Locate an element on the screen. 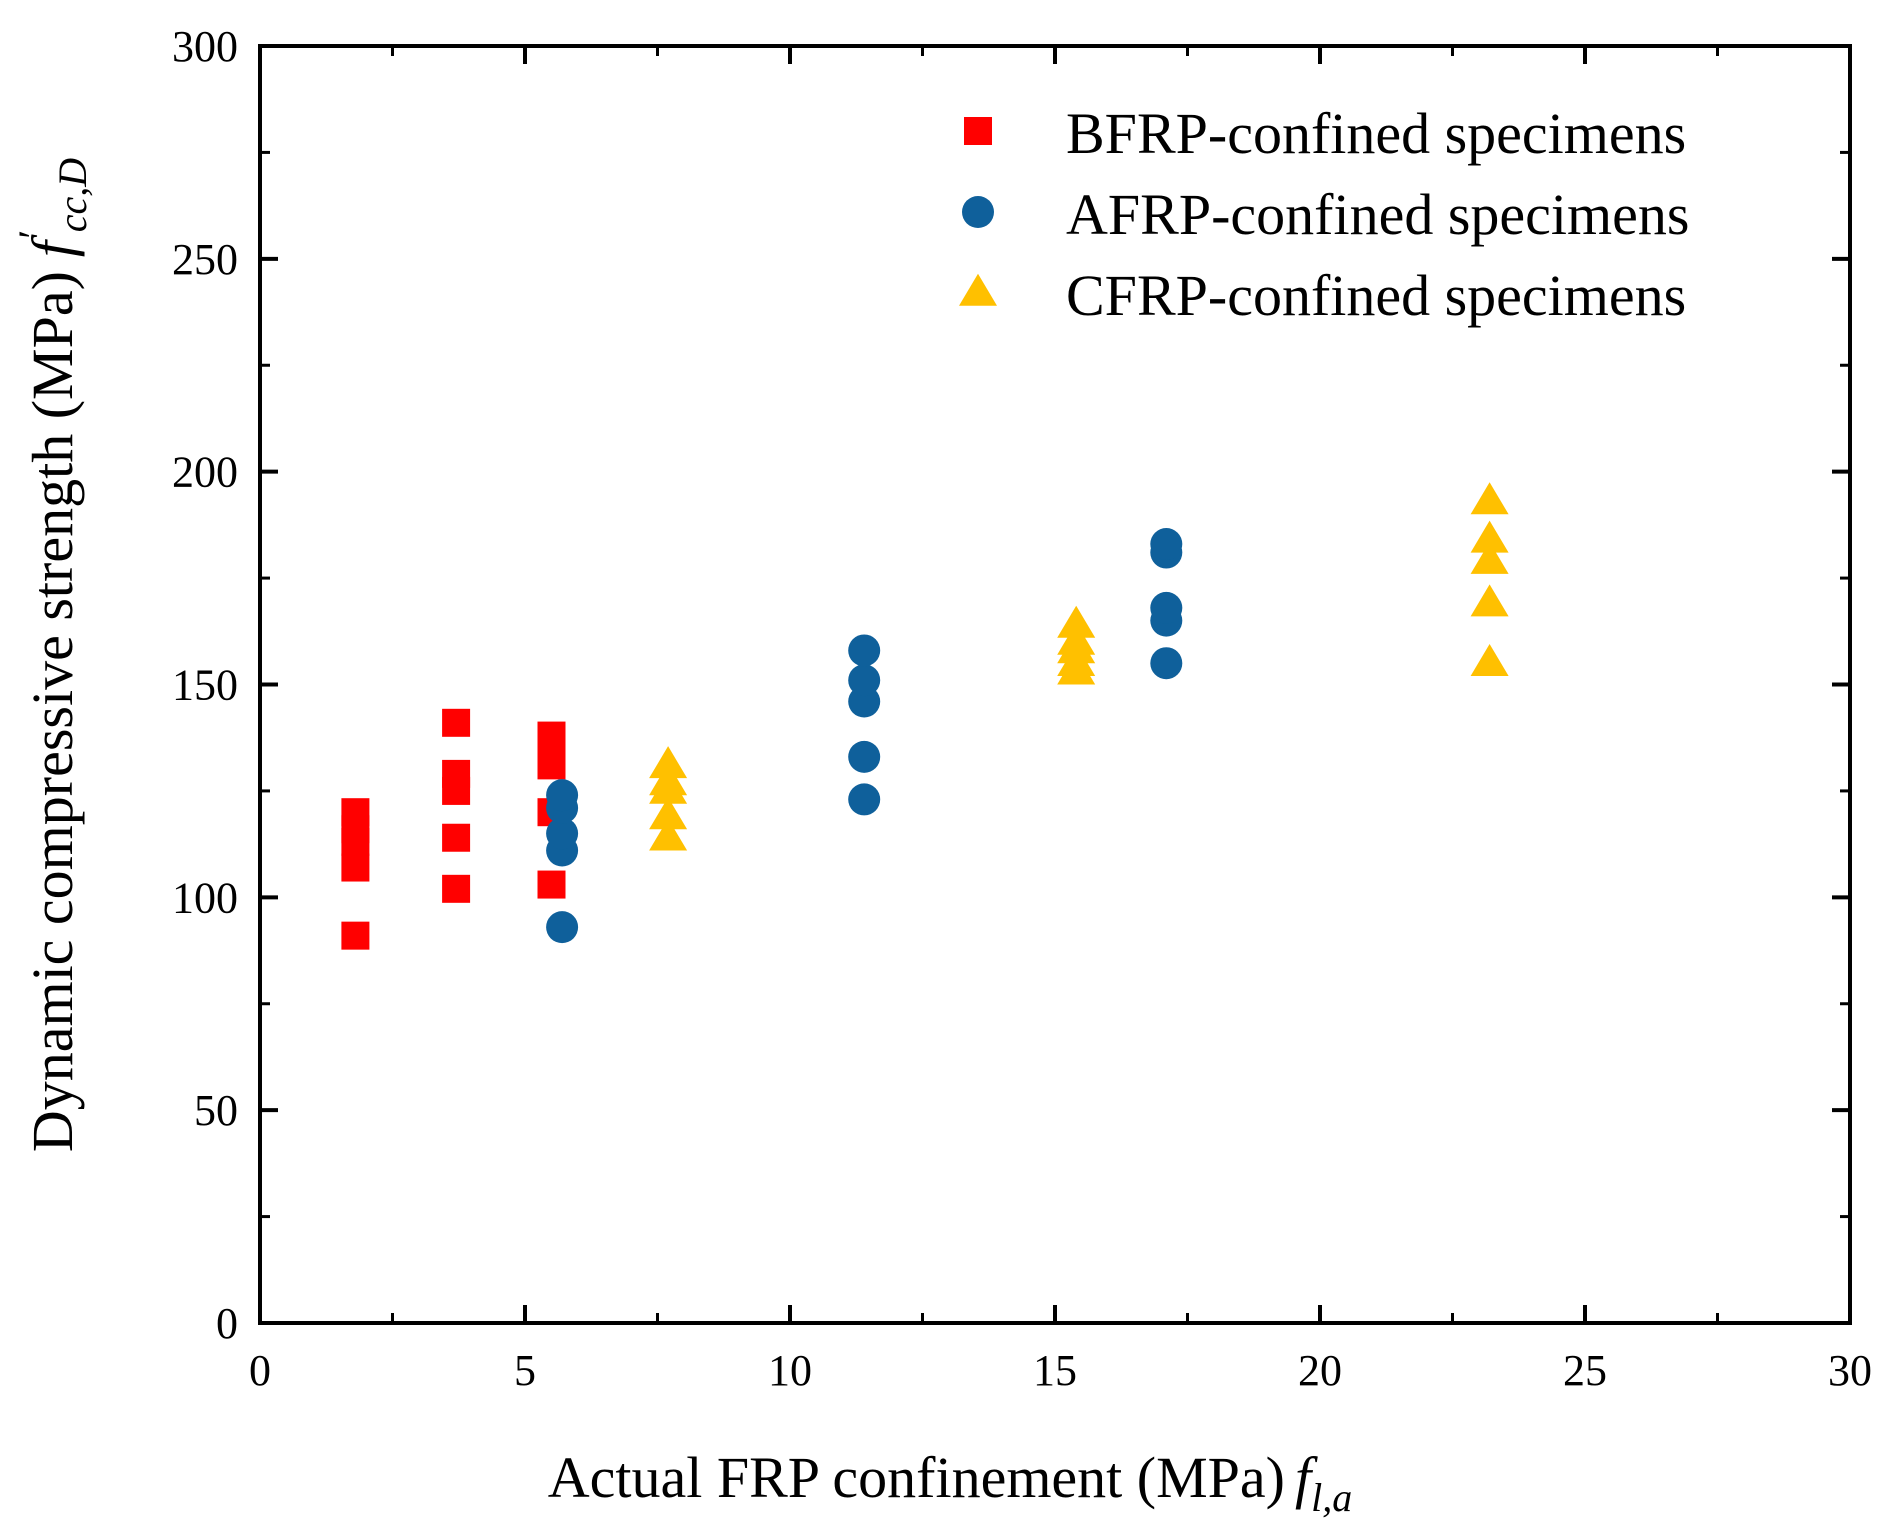  y-axis-title: Dynamic compressive strength (MPa)f′cc,D is located at coordinates (52, 655).